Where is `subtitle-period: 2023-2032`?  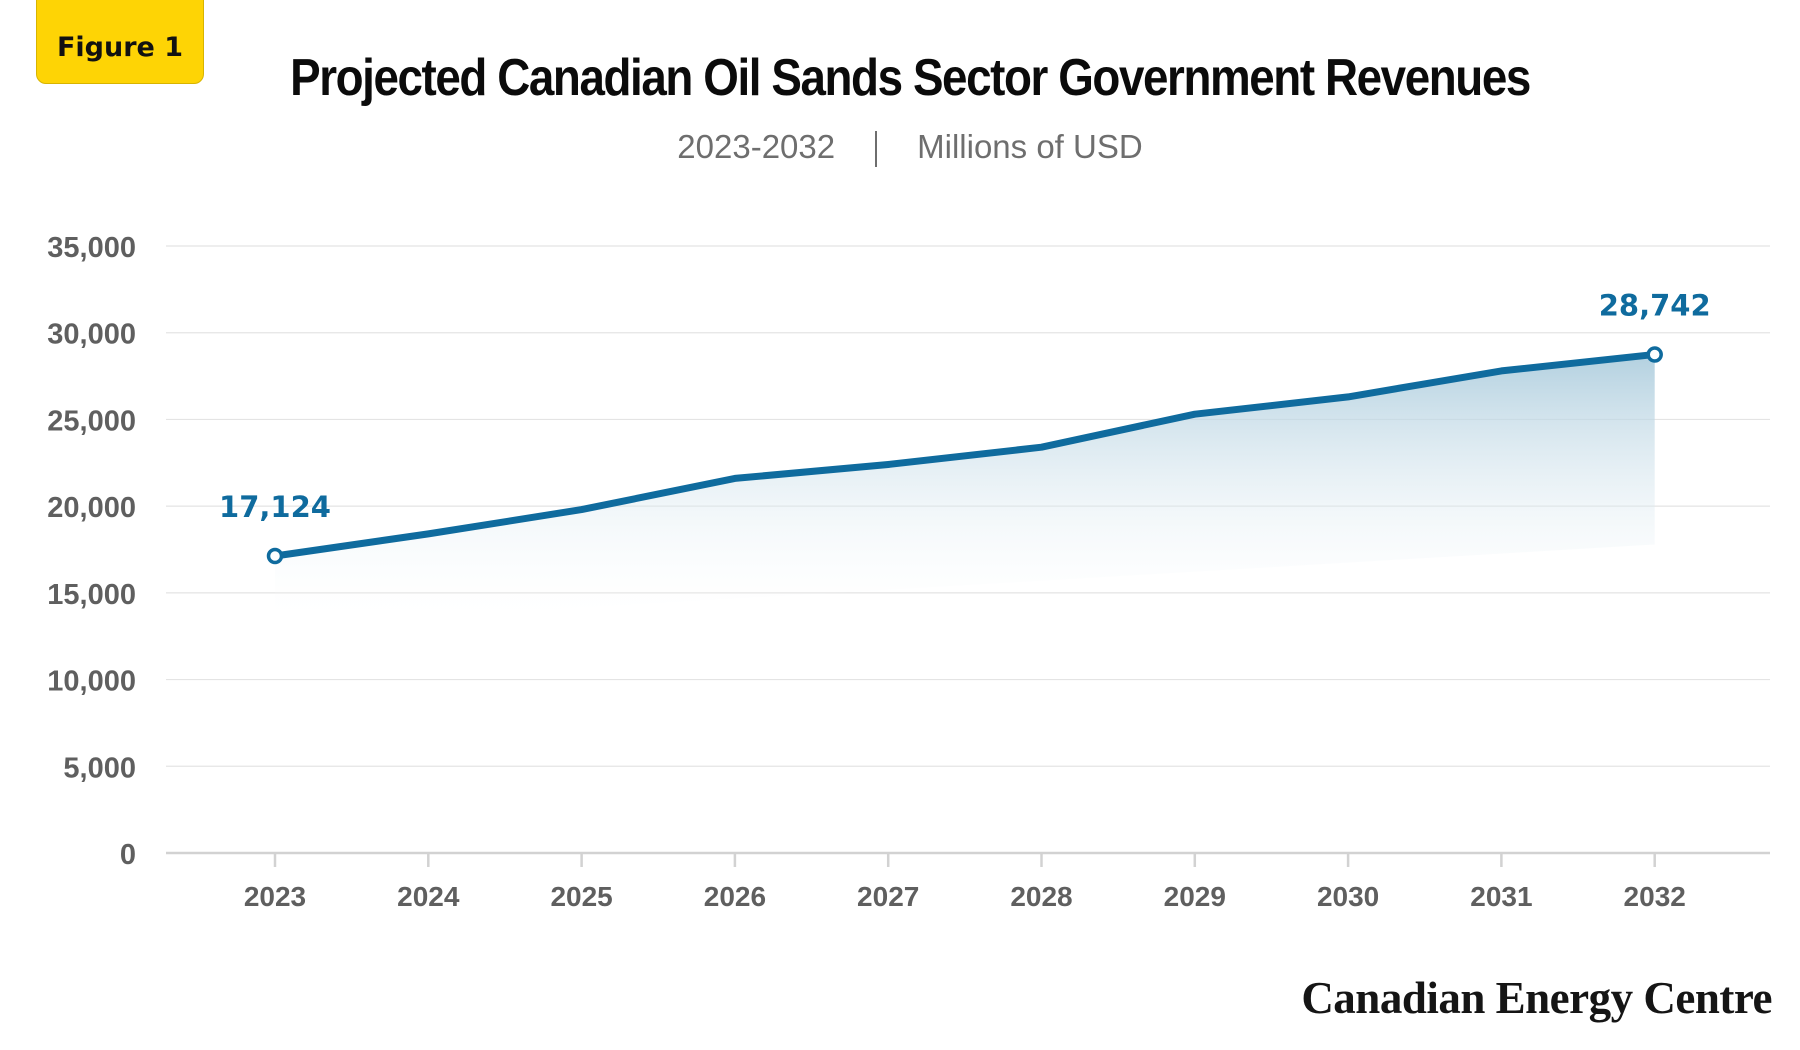 subtitle-period: 2023-2032 is located at coordinates (756, 146).